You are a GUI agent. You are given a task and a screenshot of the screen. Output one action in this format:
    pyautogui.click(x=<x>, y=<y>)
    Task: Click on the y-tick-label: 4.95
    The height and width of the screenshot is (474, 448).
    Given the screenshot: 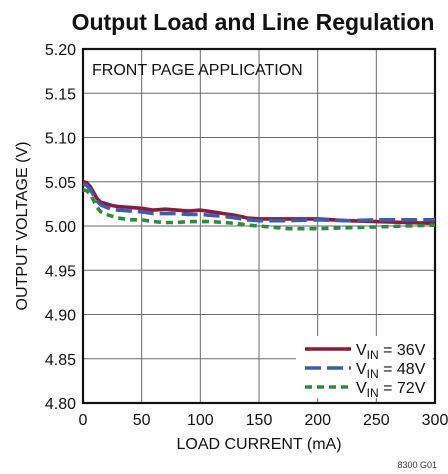 What is the action you would take?
    pyautogui.click(x=60, y=271)
    